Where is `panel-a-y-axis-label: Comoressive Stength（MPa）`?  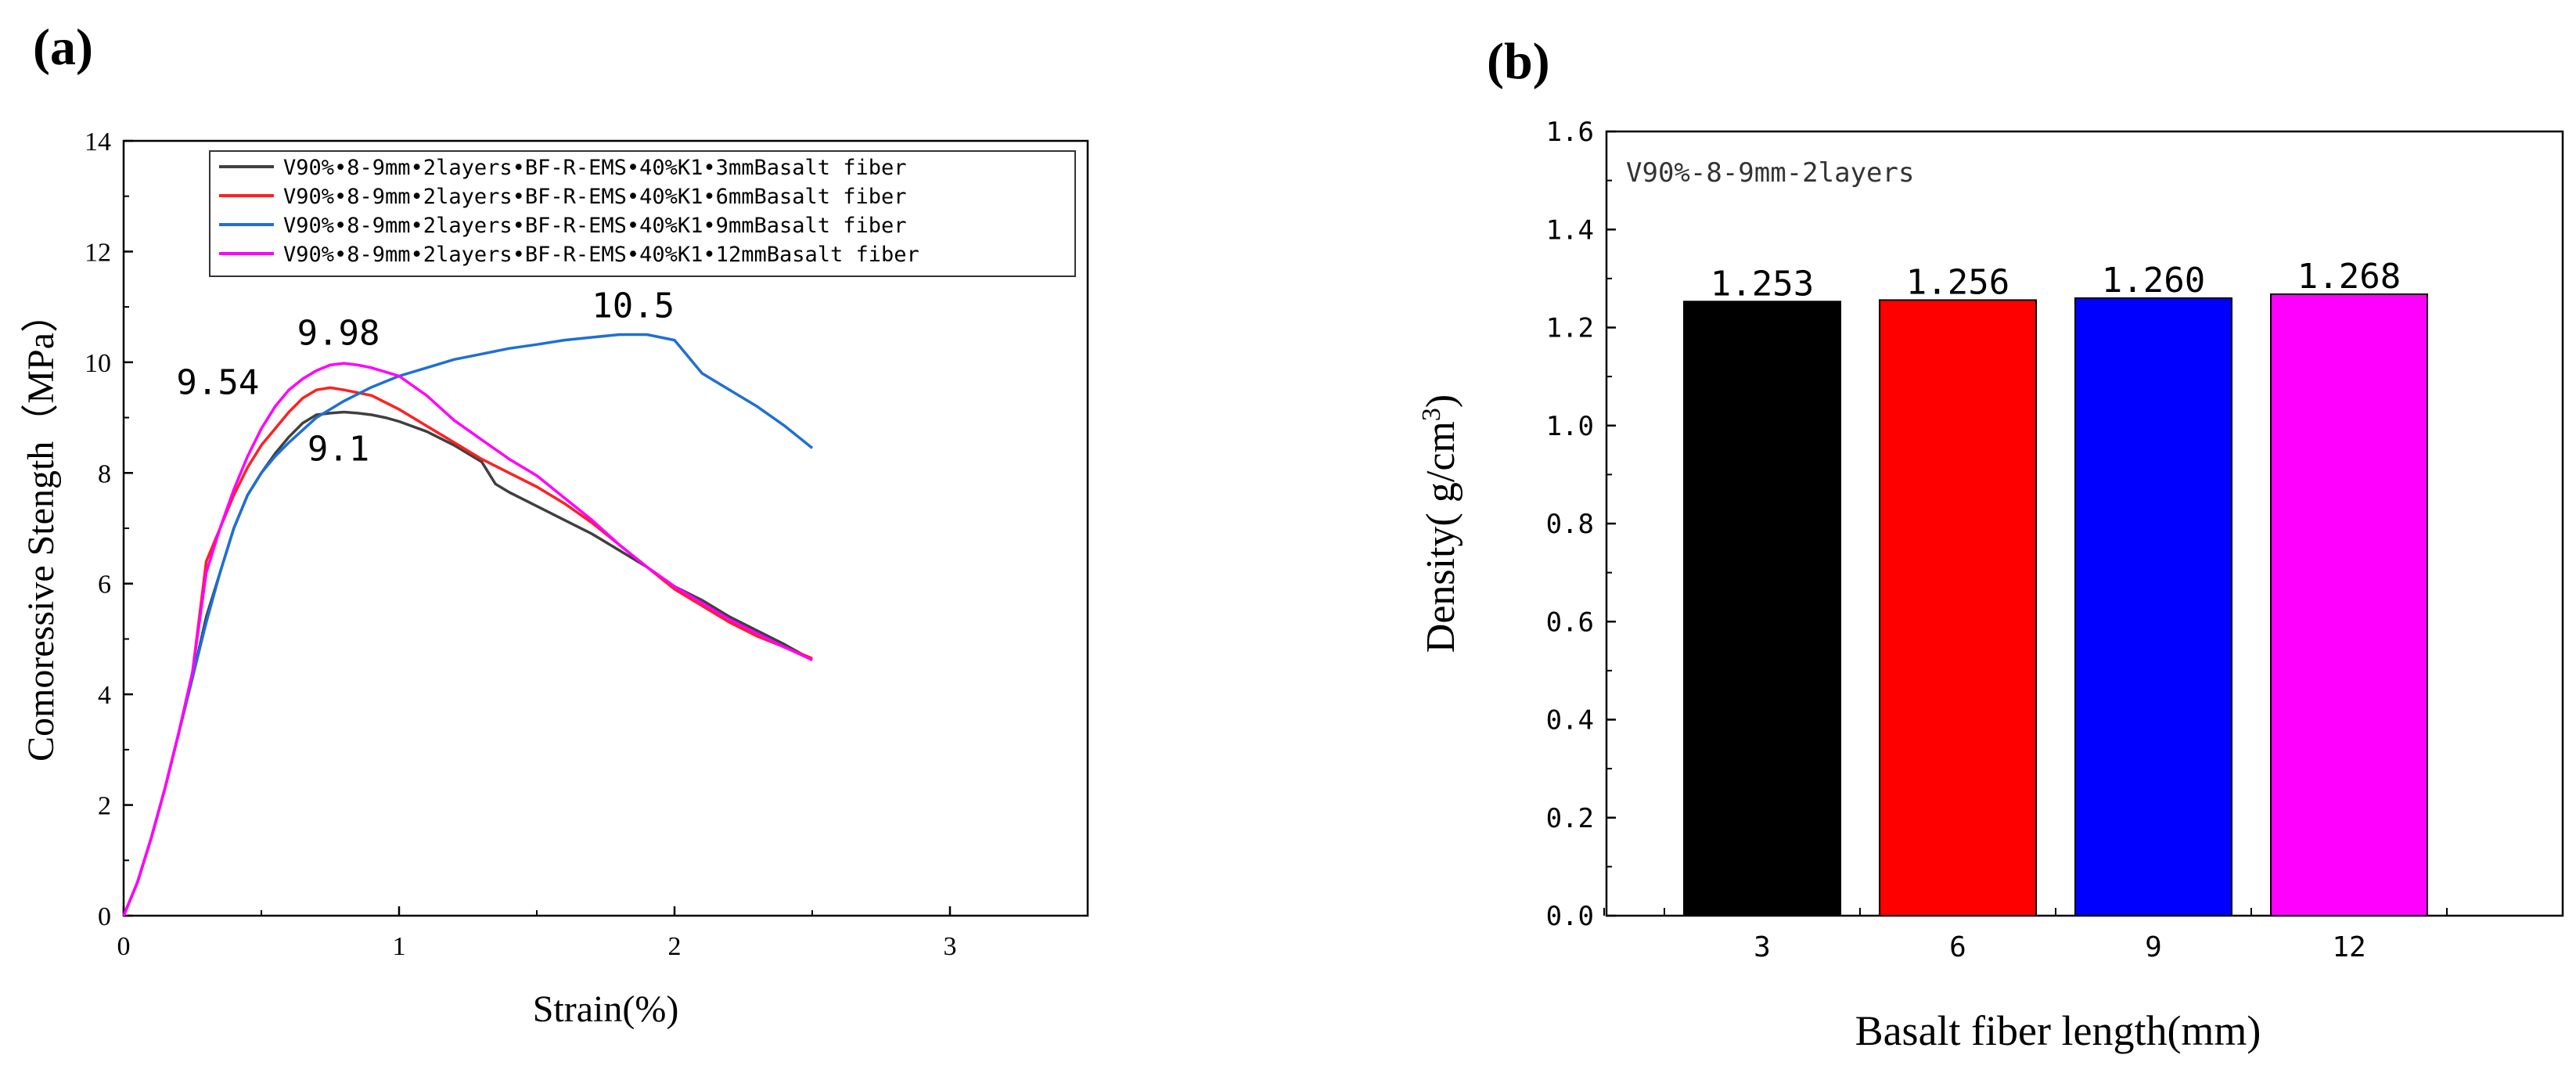 panel-a-y-axis-label: Comoressive Stength（MPa） is located at coordinates (41, 528).